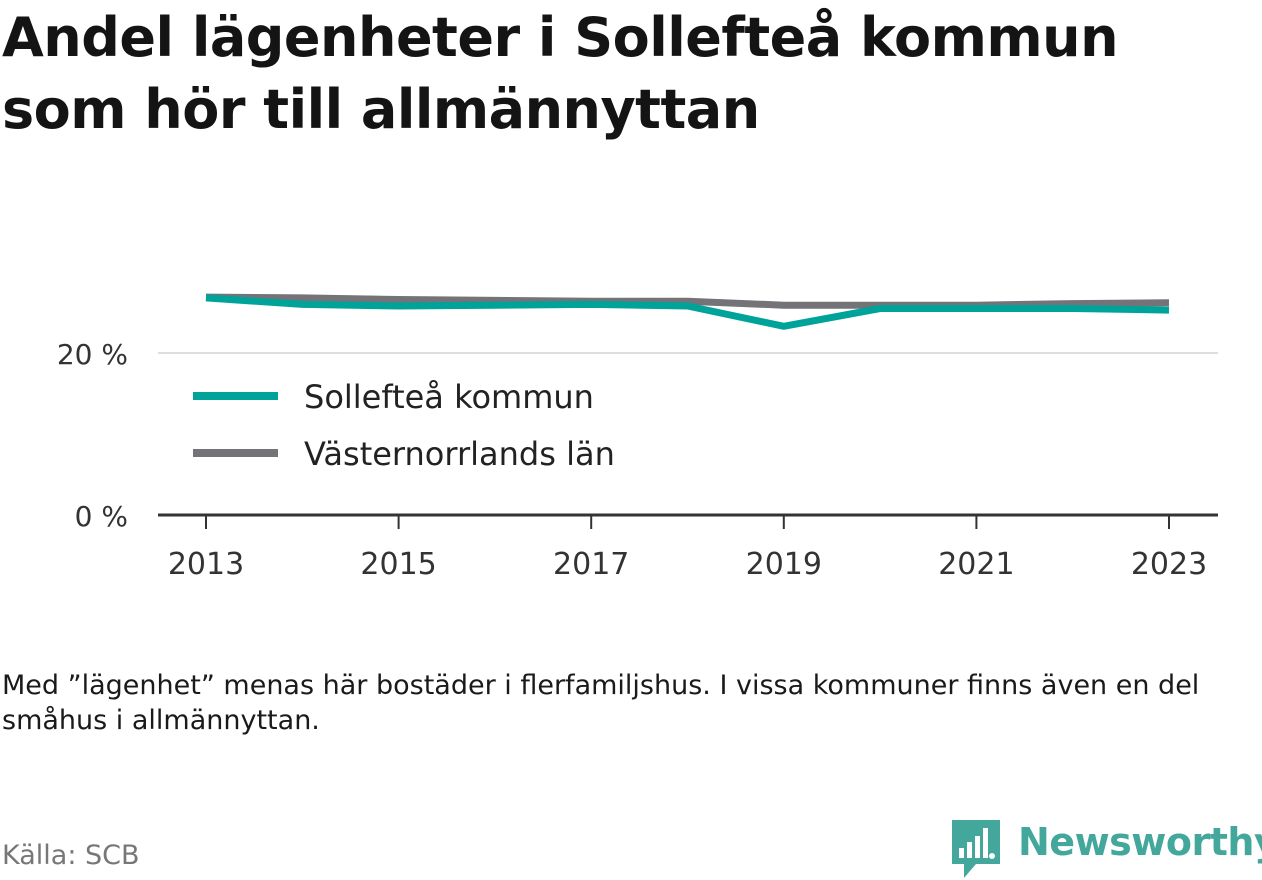 This screenshot has height=880, width=1262. Describe the element at coordinates (101, 516) in the screenshot. I see `y-tick-label: 0 %` at that location.